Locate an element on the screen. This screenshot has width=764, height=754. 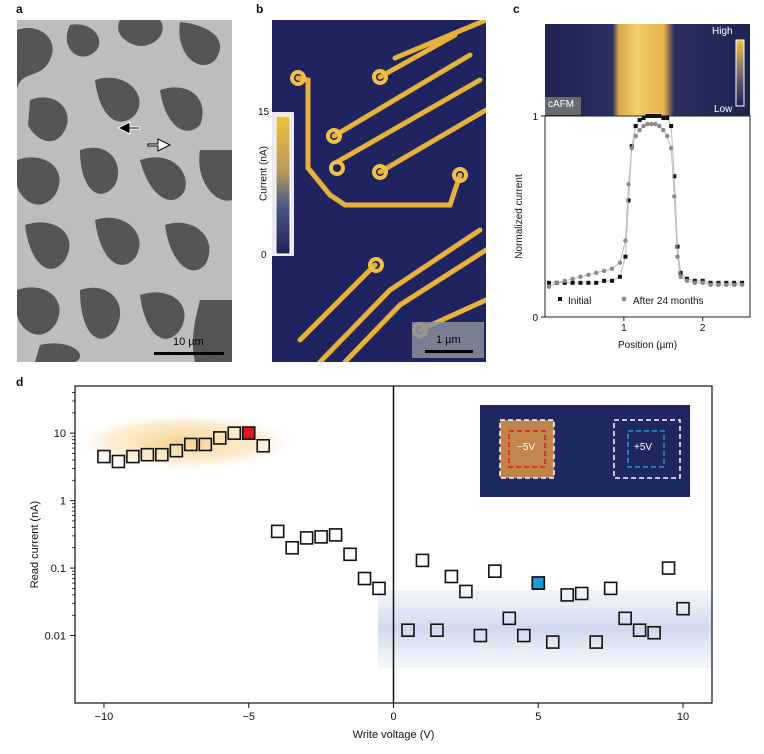
panel-b-scale-label: 1 µm is located at coordinates (448, 340).